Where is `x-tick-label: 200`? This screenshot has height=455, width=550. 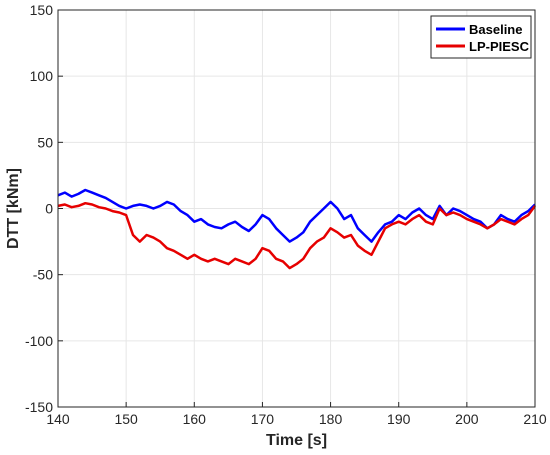 x-tick-label: 200 is located at coordinates (467, 419).